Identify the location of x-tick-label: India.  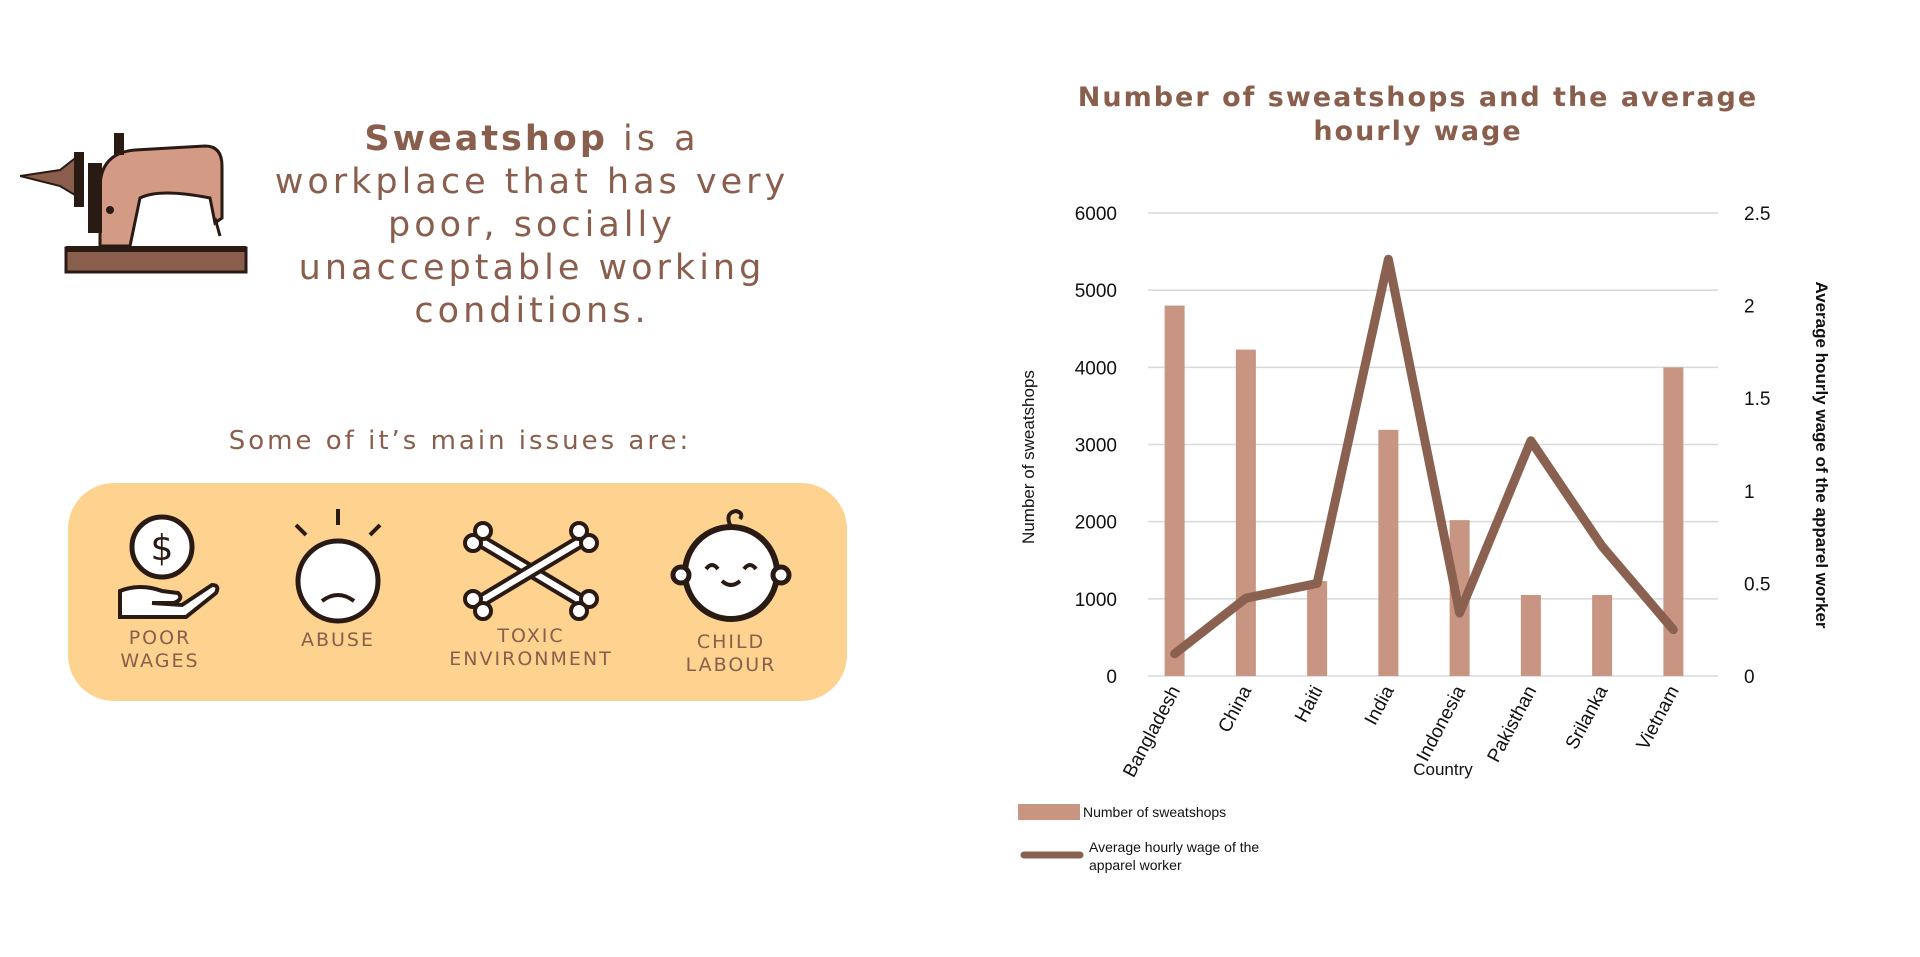
(1380, 705).